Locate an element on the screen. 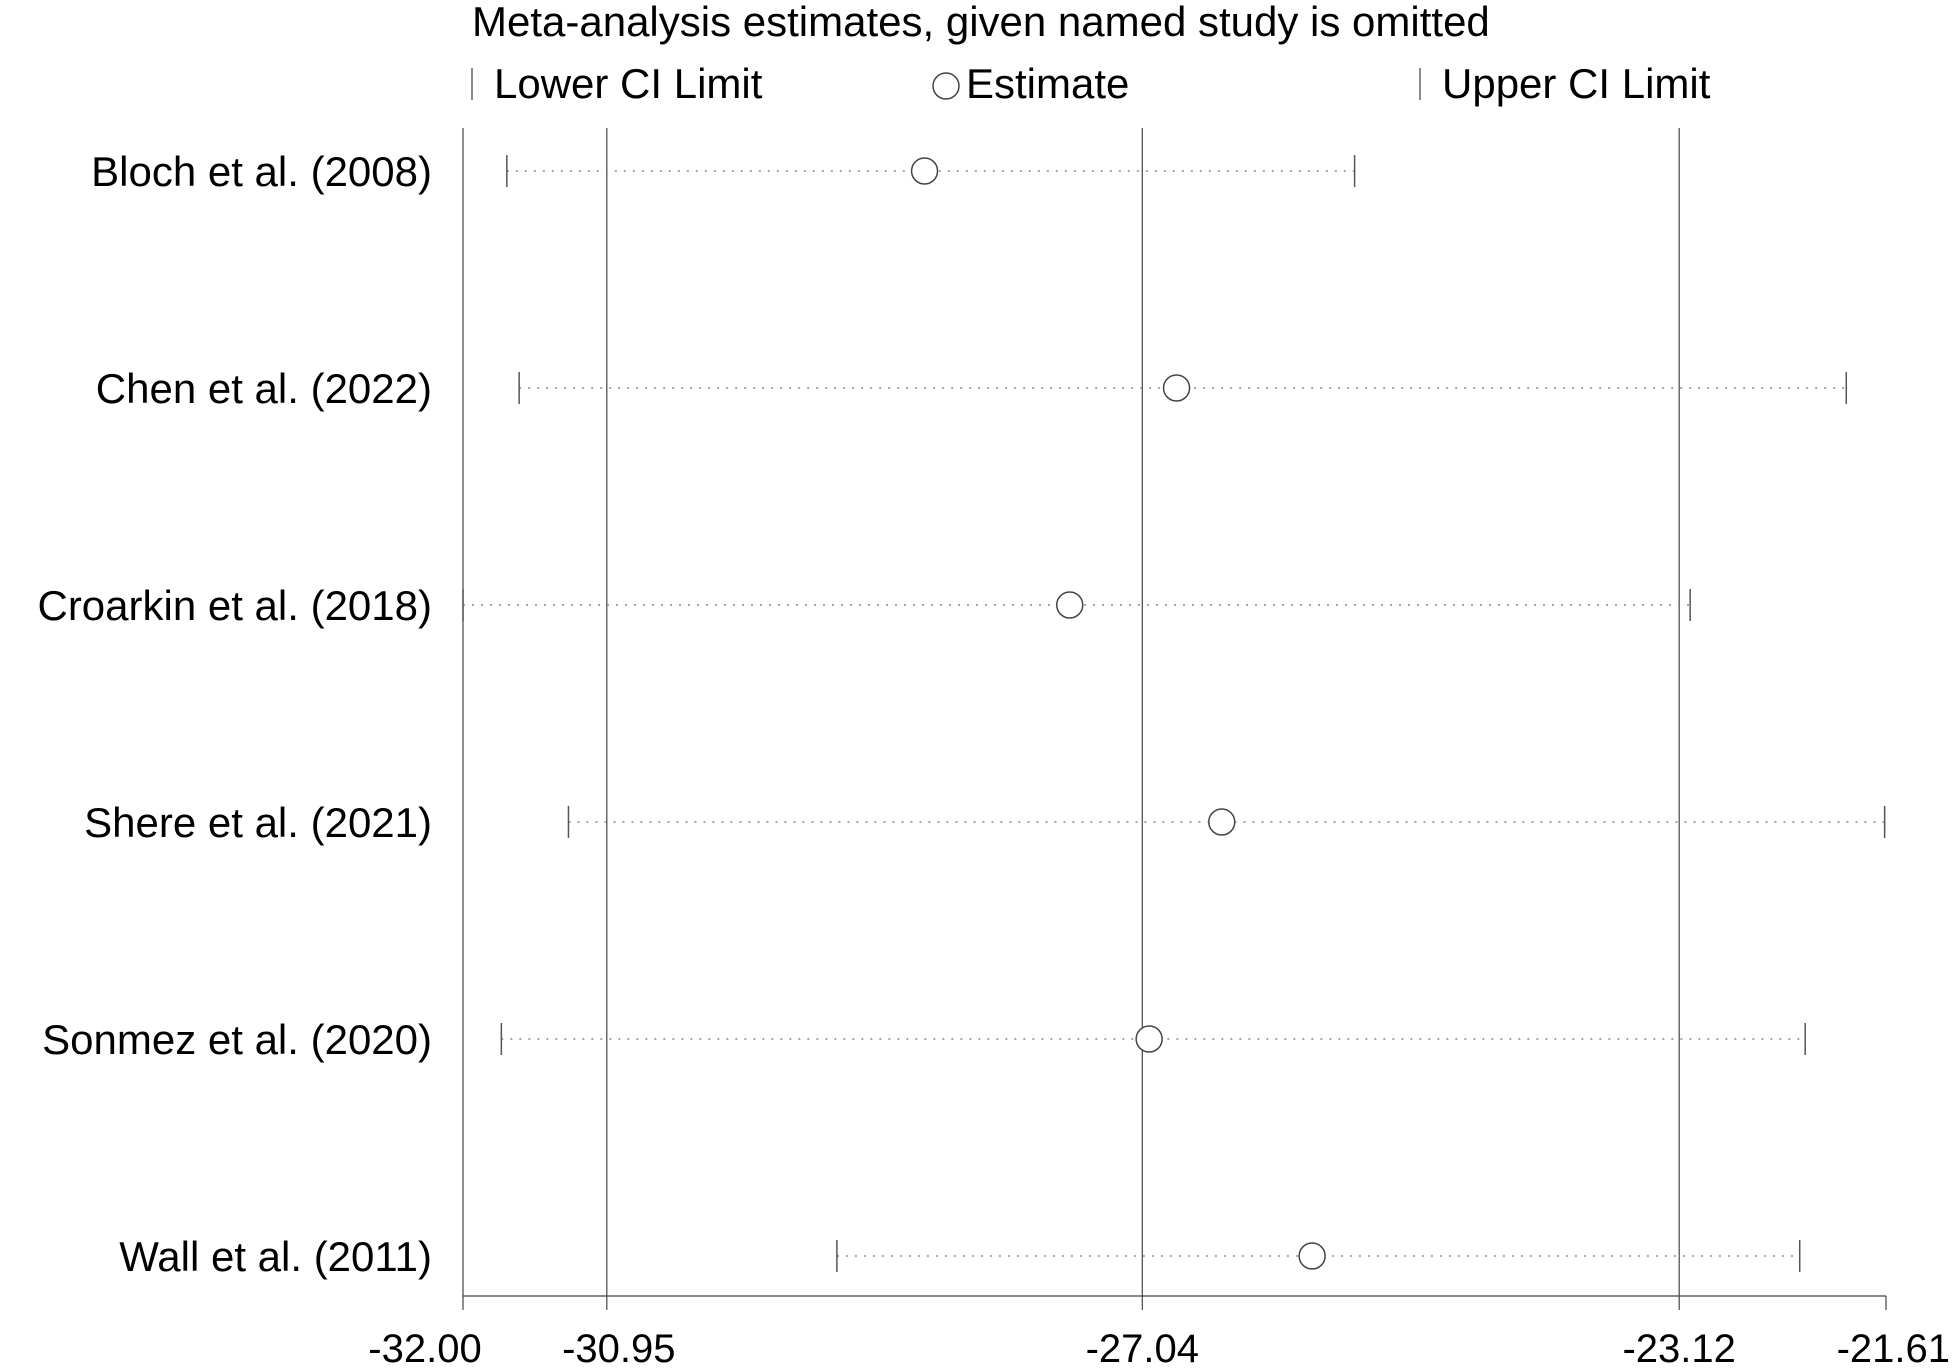 The height and width of the screenshot is (1368, 1954). legend: Lower CI Limit Estimate Upper CI Limit is located at coordinates (1091, 83).